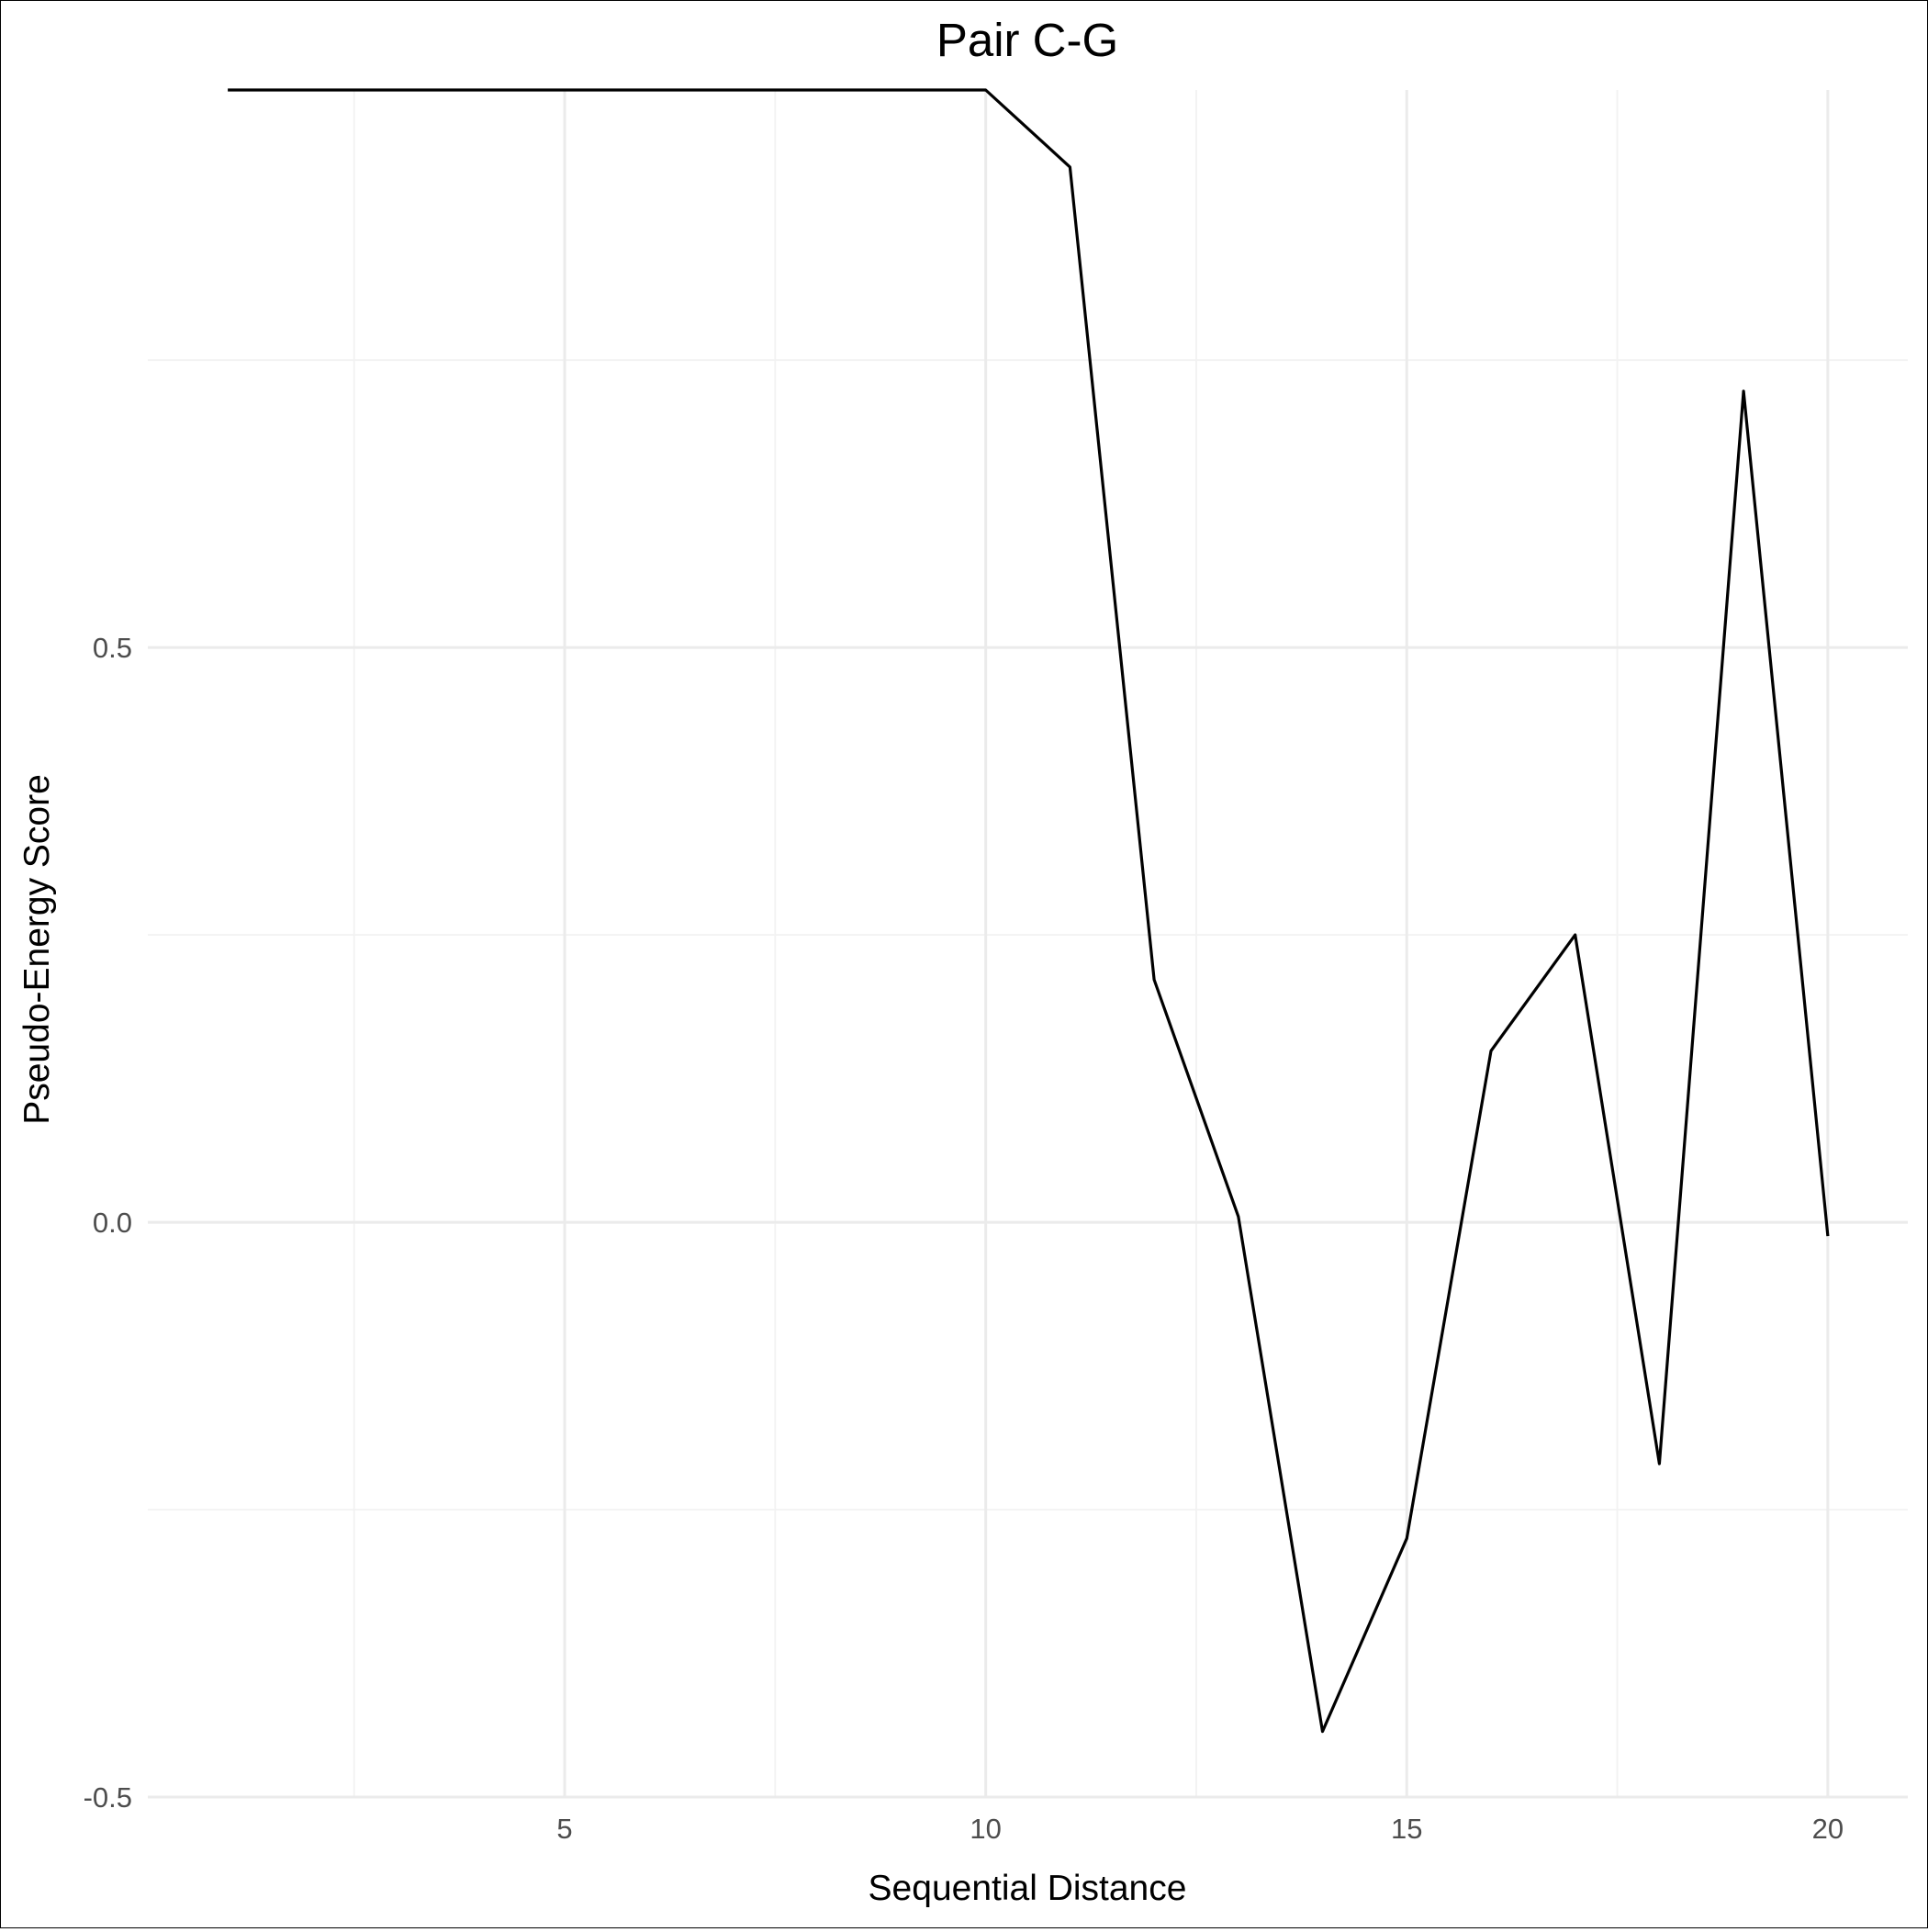 Image resolution: width=1928 pixels, height=1932 pixels. What do you see at coordinates (1406, 1829) in the screenshot?
I see `x-tick-label-2: 15` at bounding box center [1406, 1829].